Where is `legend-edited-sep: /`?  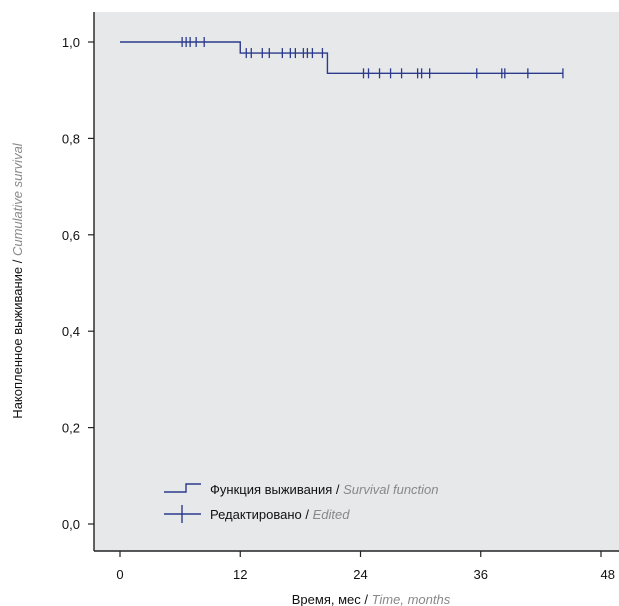
legend-edited-sep: / is located at coordinates (307, 514).